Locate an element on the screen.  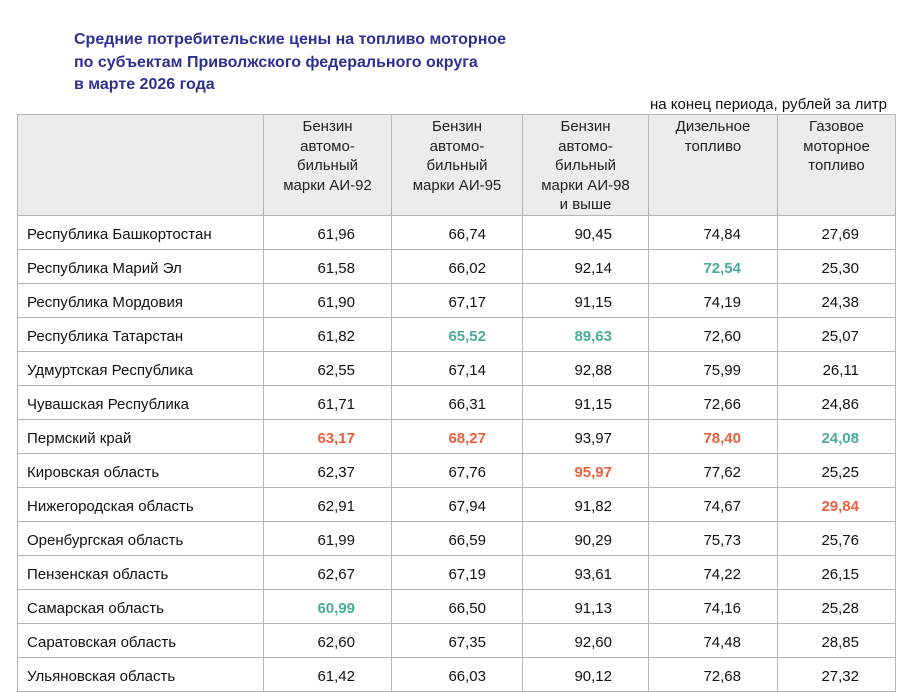
price-value: 24,38 is located at coordinates (840, 302).